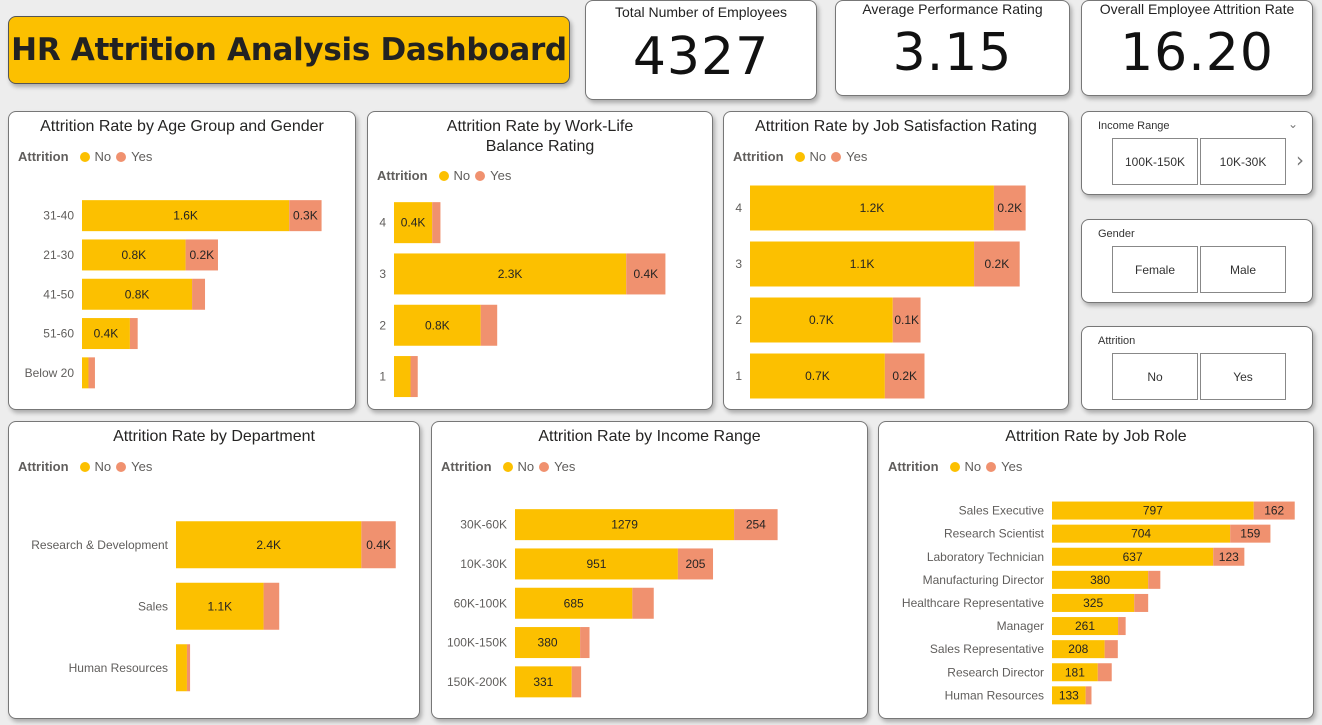 This screenshot has height=725, width=1322. I want to click on slicer-attrition: Attrition No Yes, so click(1197, 368).